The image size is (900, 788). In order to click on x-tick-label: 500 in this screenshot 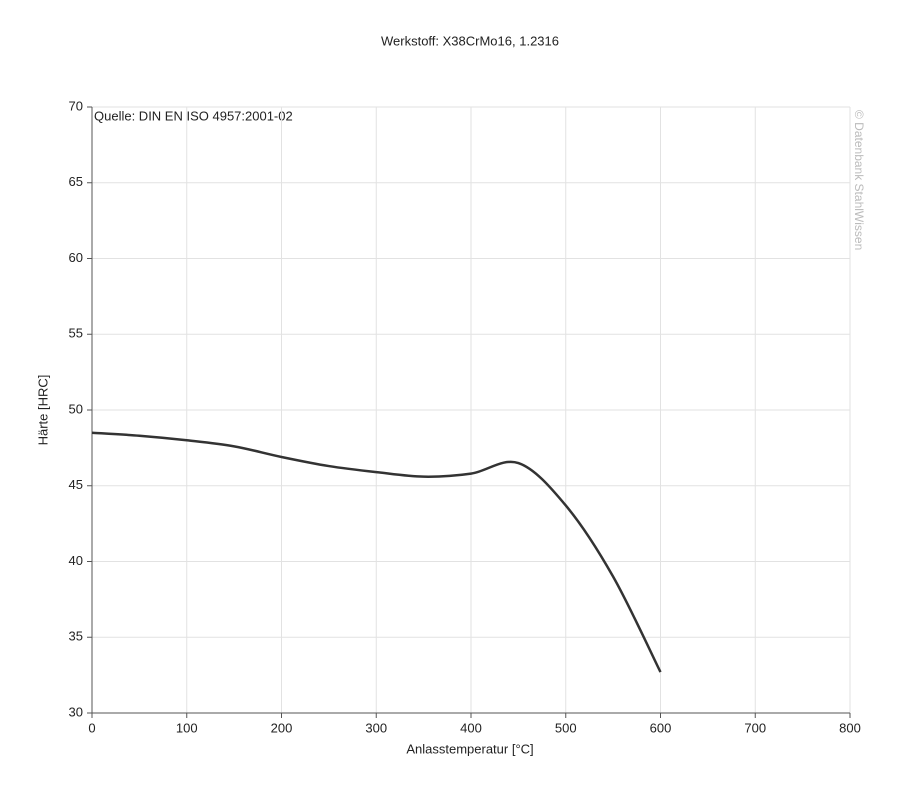, I will do `click(566, 727)`.